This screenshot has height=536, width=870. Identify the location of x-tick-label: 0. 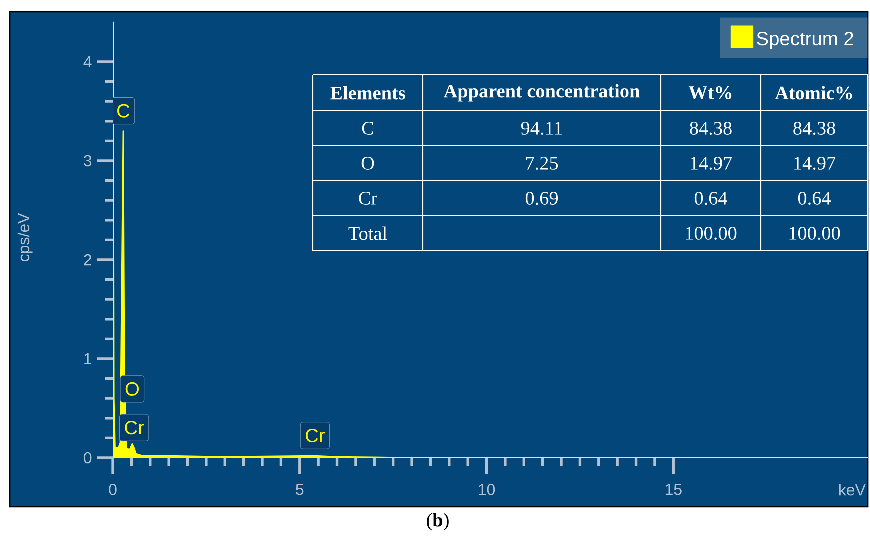
(113, 490).